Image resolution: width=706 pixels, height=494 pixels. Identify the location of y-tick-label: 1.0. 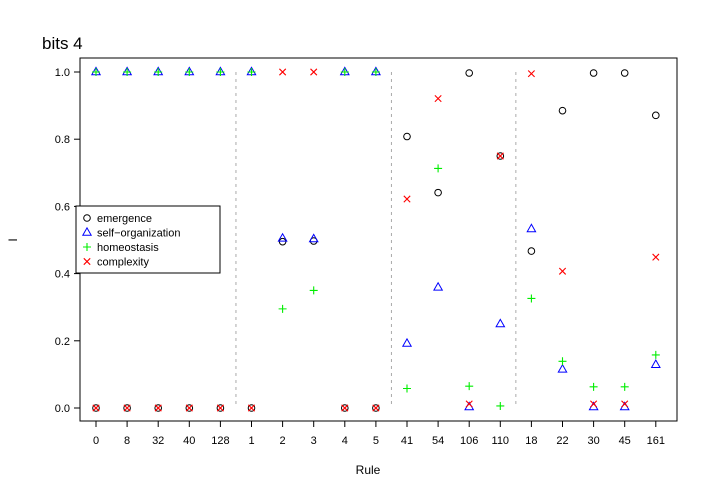
(62, 73).